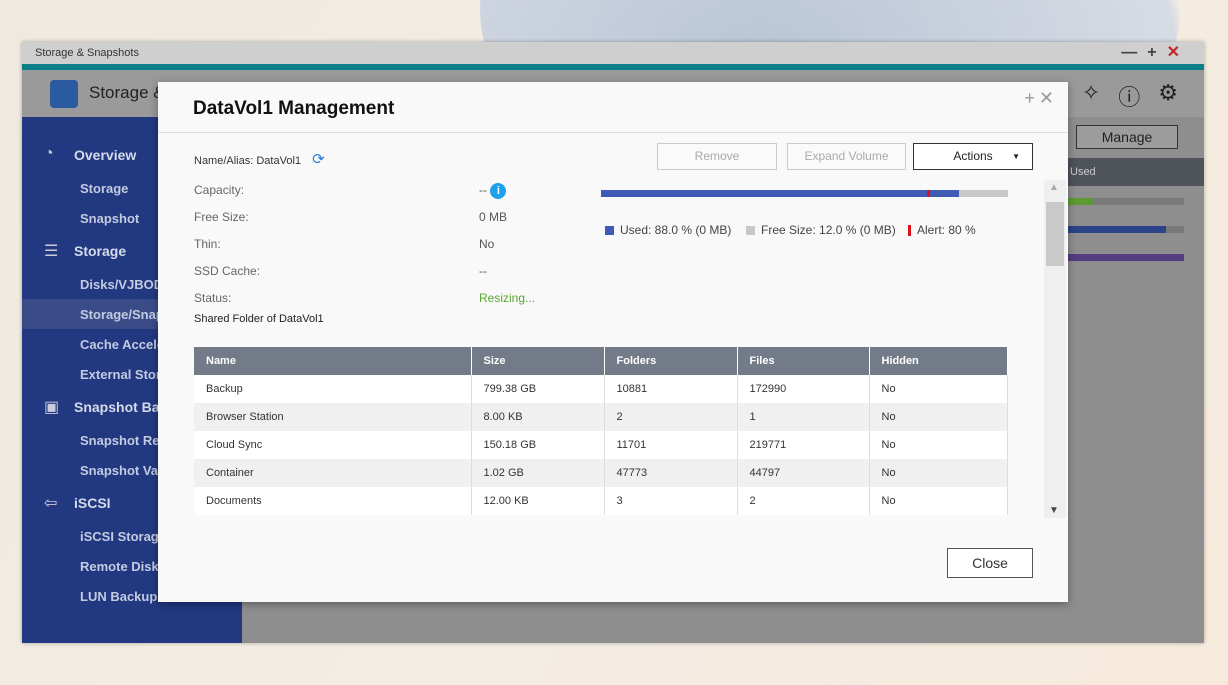  What do you see at coordinates (498, 191) in the screenshot?
I see `info-icon: i` at bounding box center [498, 191].